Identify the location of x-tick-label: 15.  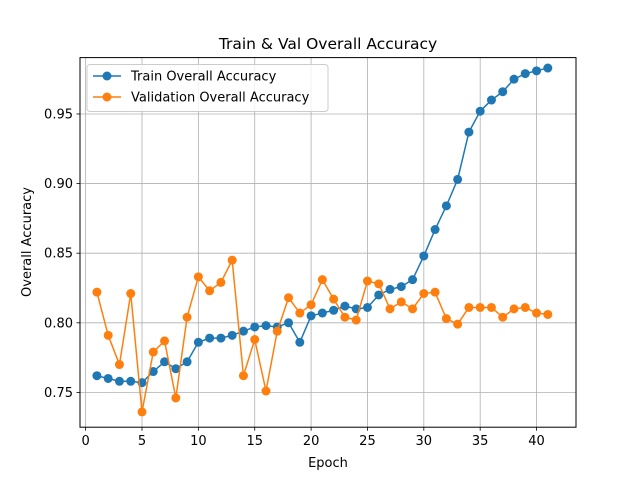
(254, 441).